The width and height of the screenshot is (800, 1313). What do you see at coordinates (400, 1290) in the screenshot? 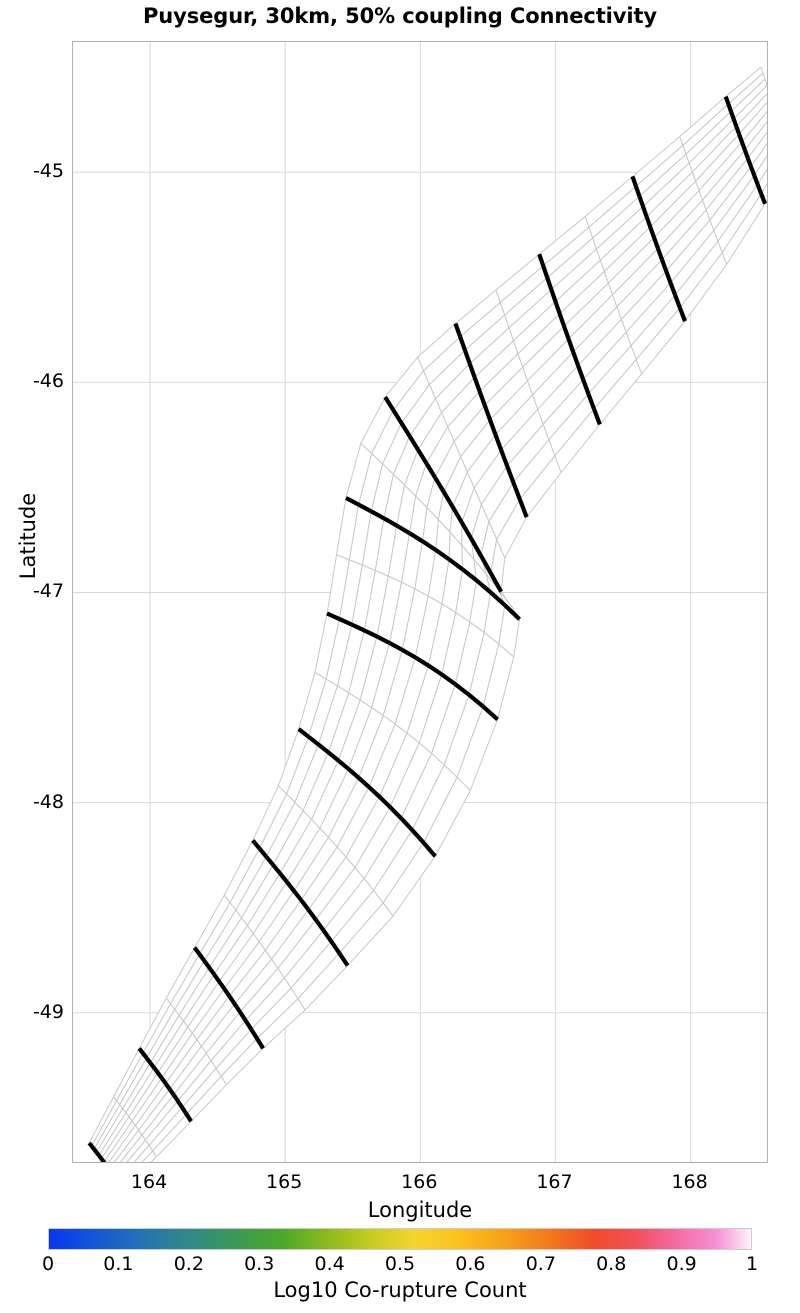
I see `colorbar-label: Log10 Co-rupture Count` at bounding box center [400, 1290].